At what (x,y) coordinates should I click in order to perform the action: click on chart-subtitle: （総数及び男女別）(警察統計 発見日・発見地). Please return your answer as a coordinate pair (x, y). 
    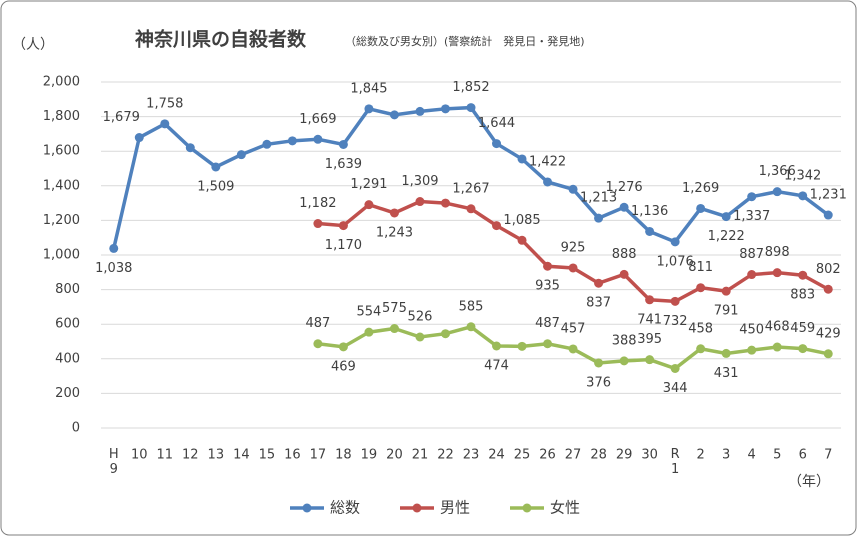
    Looking at the image, I should click on (465, 41).